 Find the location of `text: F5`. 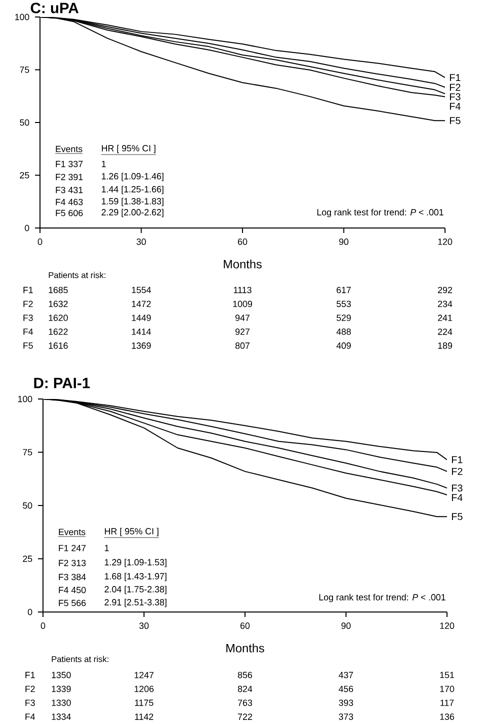

text: F5 is located at coordinates (28, 345).